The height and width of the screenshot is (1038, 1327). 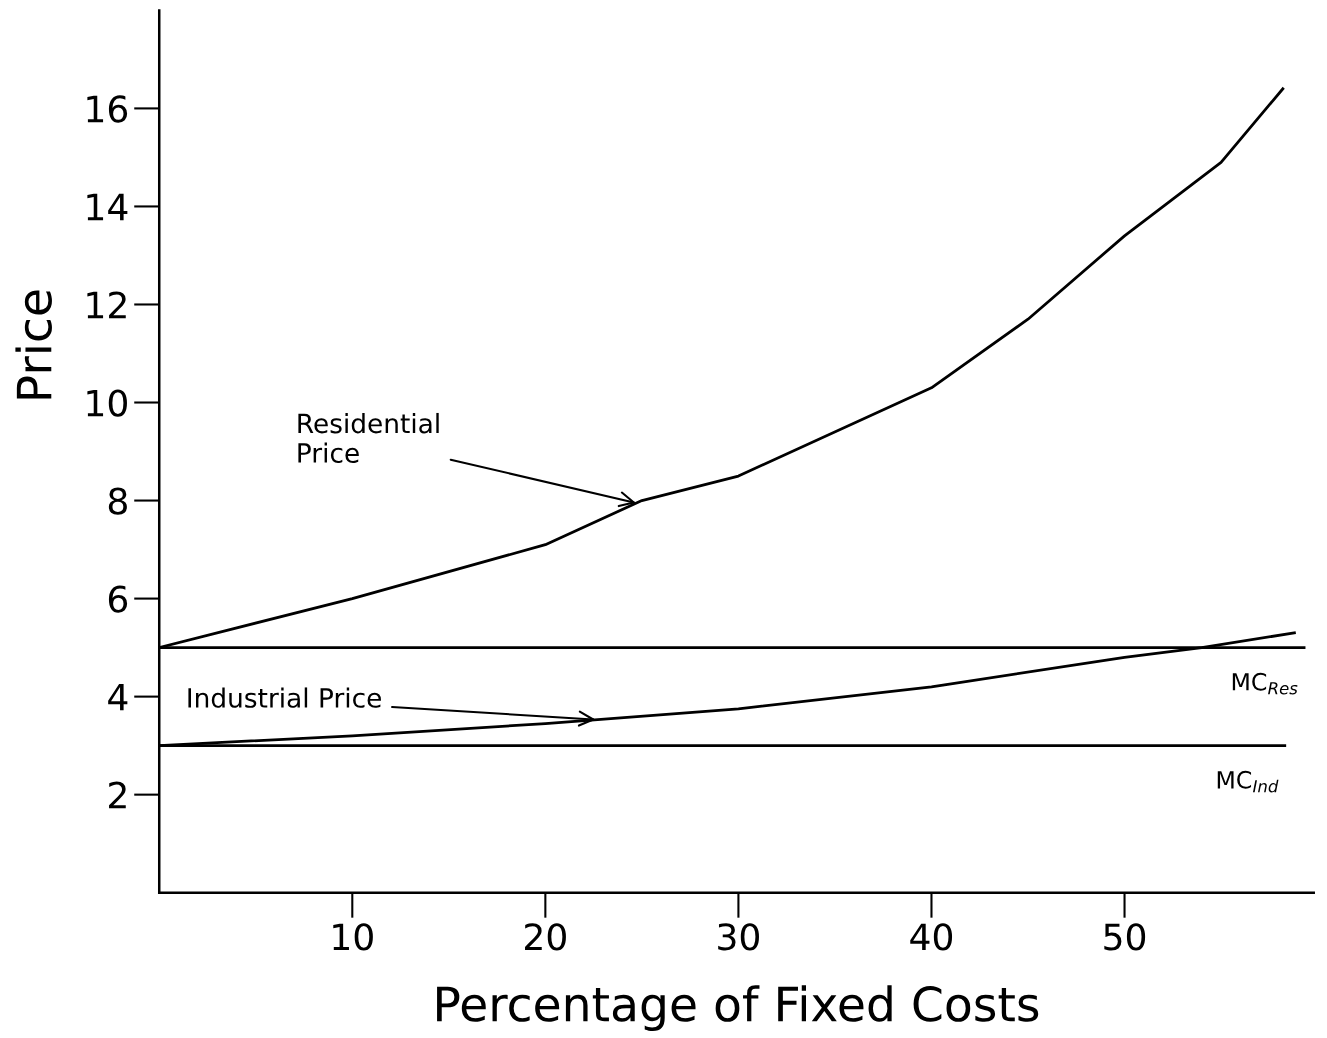 What do you see at coordinates (545, 937) in the screenshot?
I see `x-tick-label: 20` at bounding box center [545, 937].